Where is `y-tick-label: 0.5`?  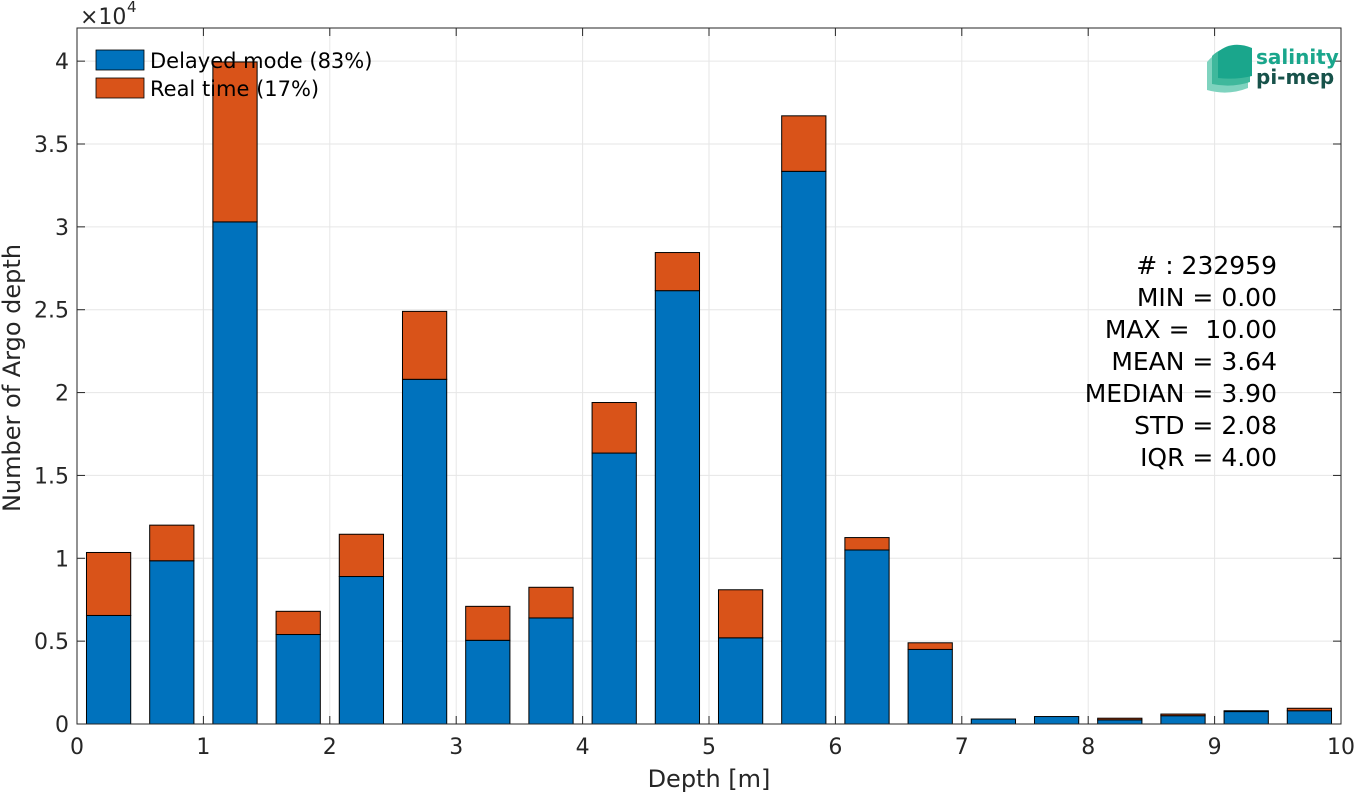
y-tick-label: 0.5 is located at coordinates (51, 642).